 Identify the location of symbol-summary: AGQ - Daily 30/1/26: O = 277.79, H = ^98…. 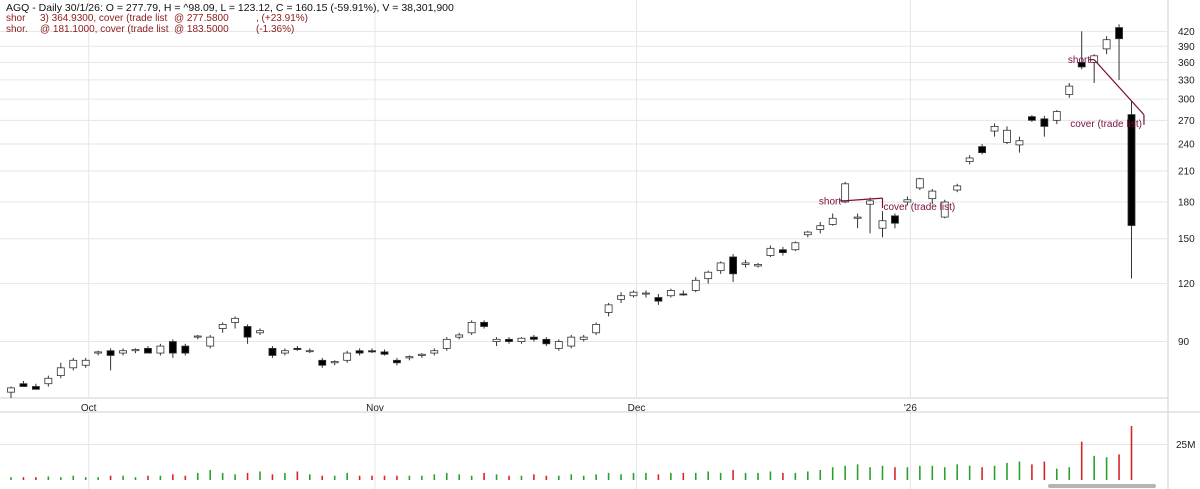
(230, 8).